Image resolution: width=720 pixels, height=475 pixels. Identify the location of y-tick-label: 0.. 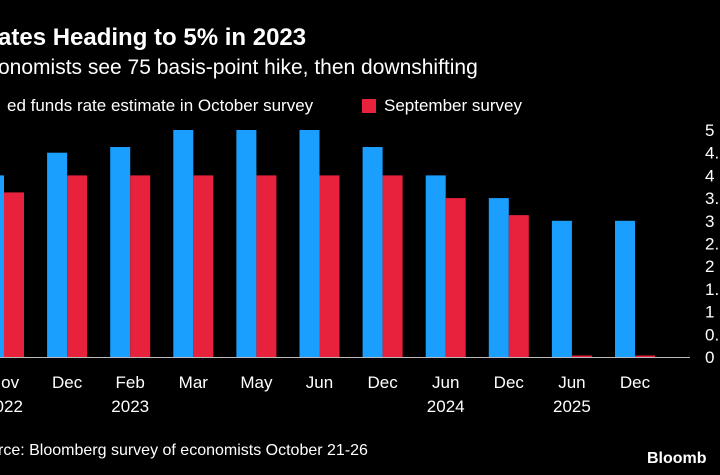
(712, 334).